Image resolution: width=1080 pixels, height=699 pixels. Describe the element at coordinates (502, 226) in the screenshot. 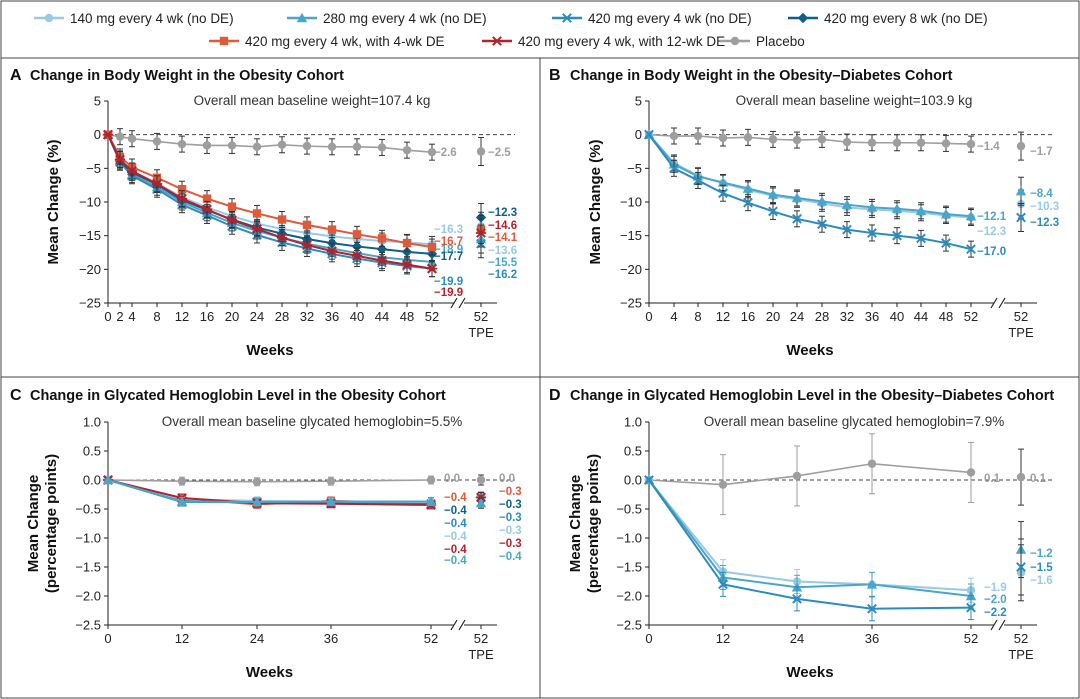

I see `tpe-value-label: −14.6` at that location.